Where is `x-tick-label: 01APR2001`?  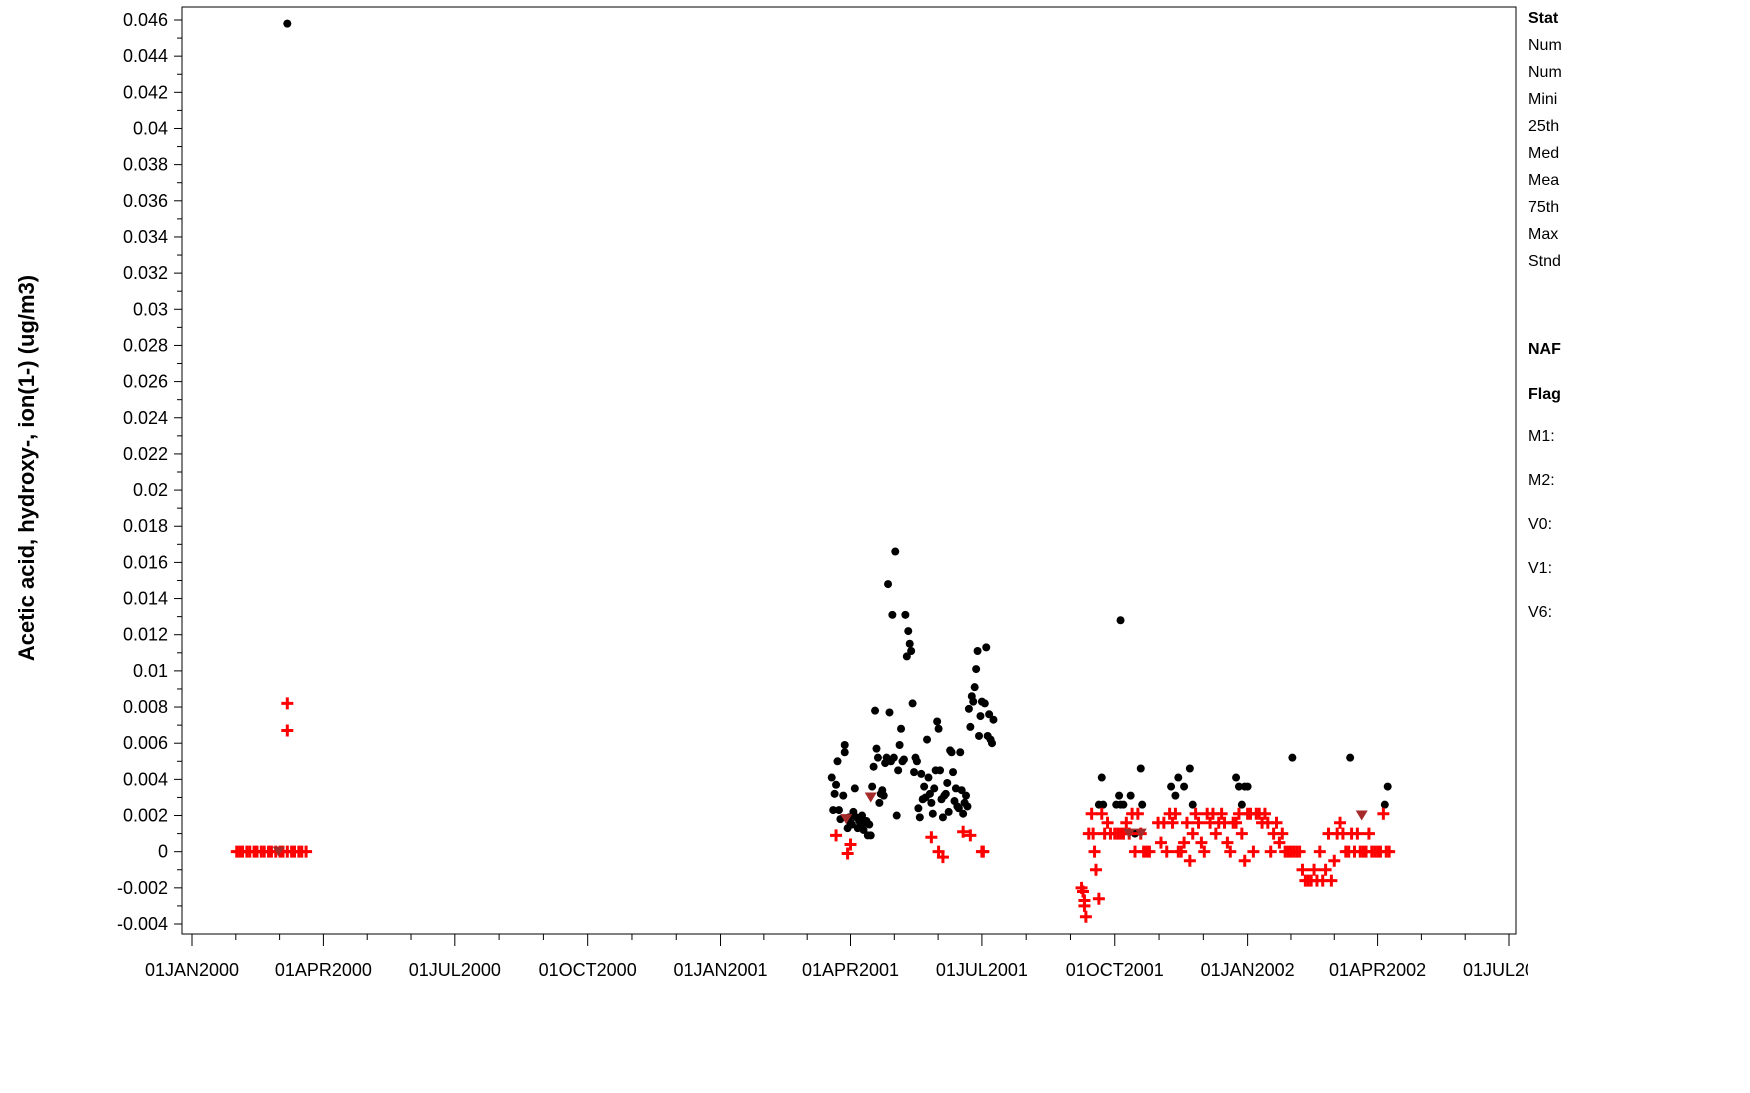
x-tick-label: 01APR2001 is located at coordinates (850, 970).